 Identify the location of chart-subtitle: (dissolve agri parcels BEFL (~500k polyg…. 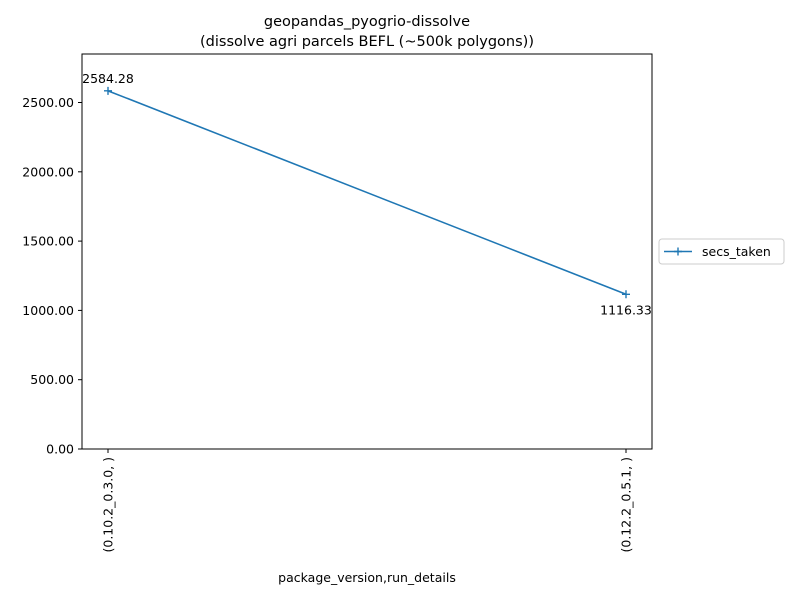
(367, 42).